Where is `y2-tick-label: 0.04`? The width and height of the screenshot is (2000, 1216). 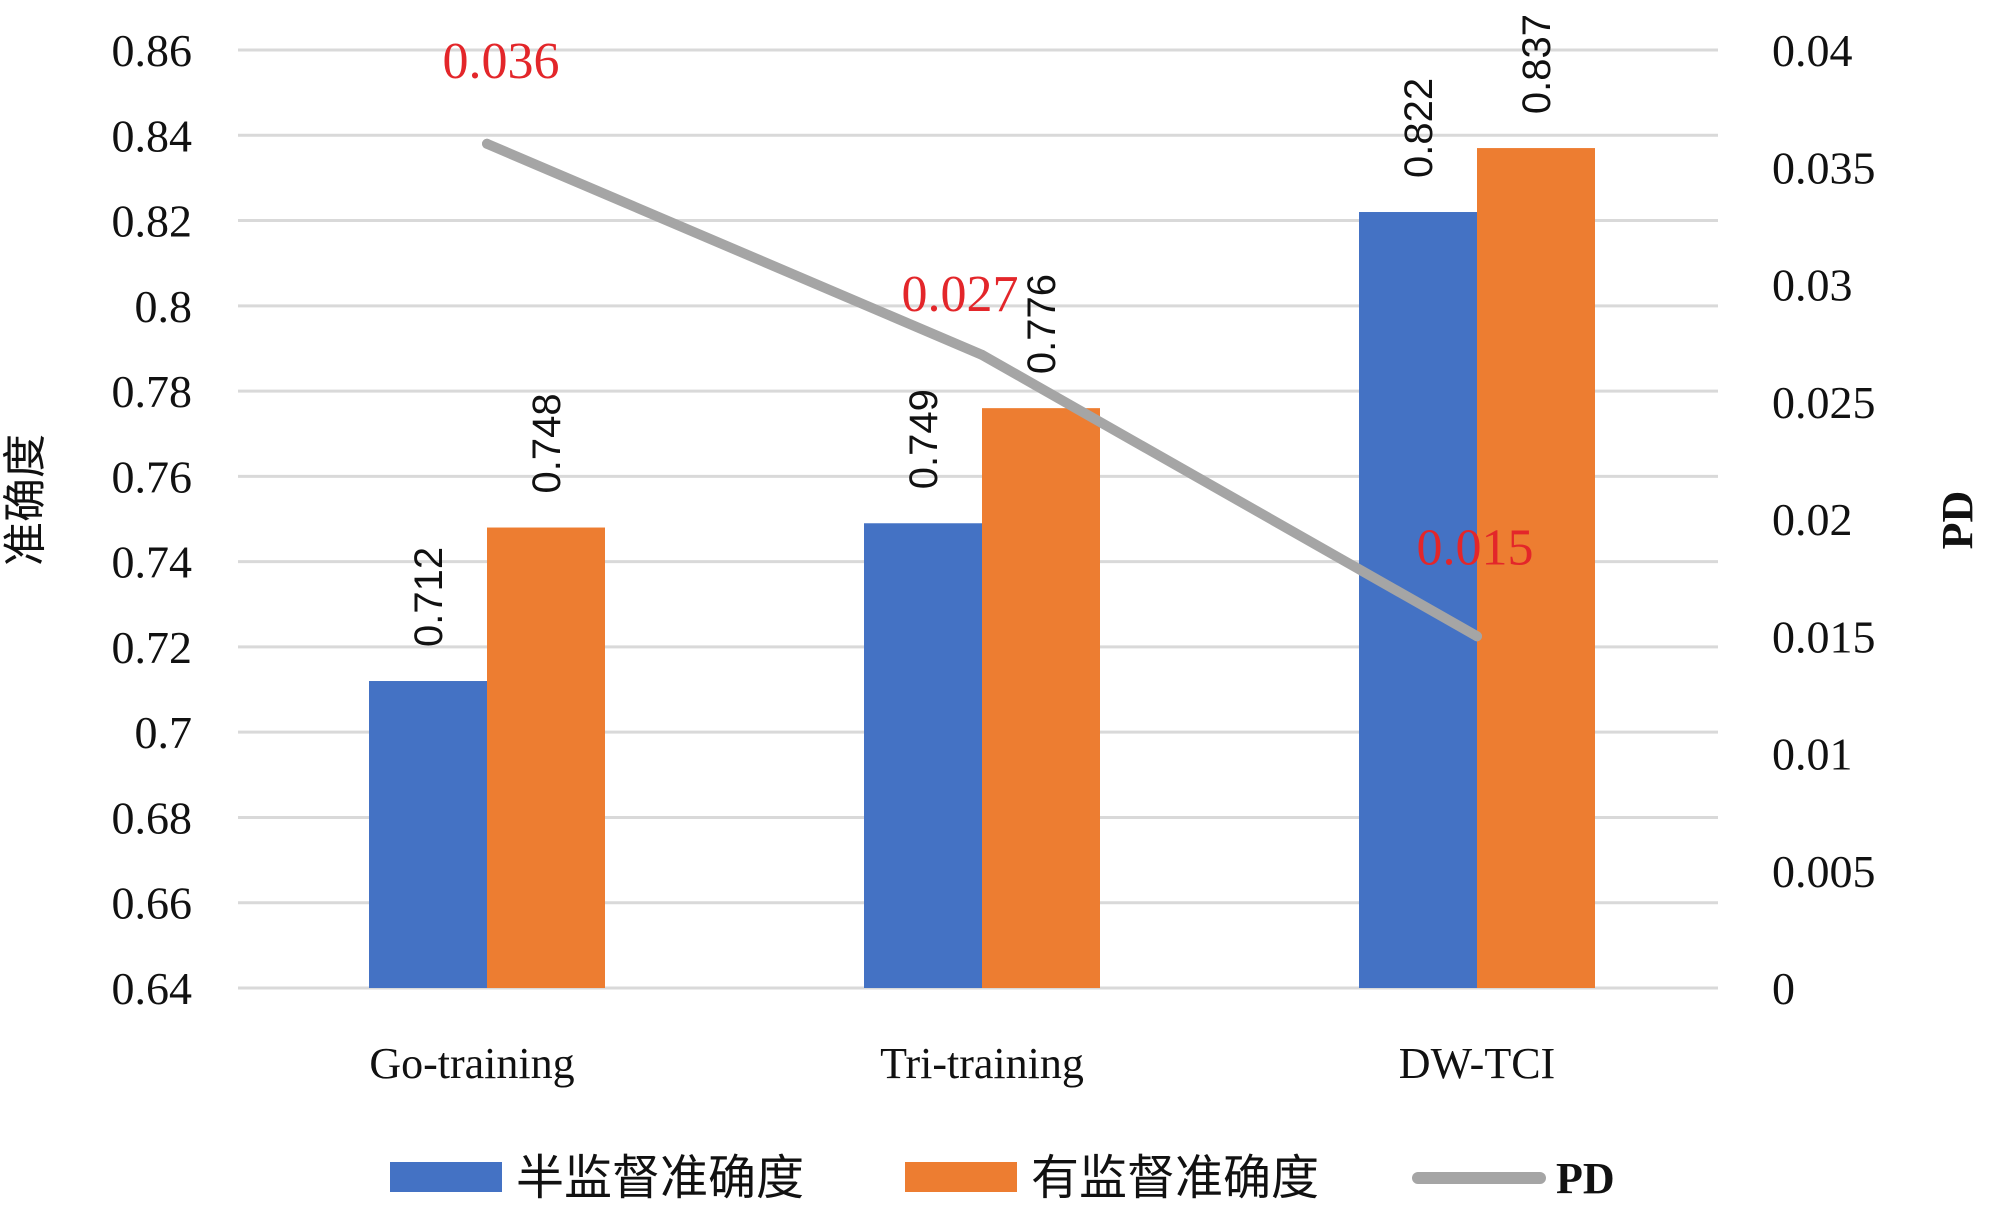 y2-tick-label: 0.04 is located at coordinates (1812, 50).